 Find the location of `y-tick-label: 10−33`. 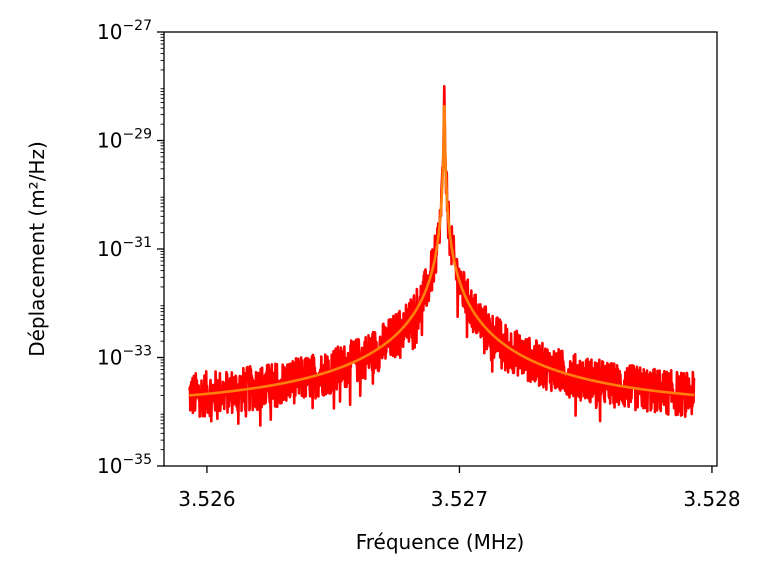

y-tick-label: 10−33 is located at coordinates (124, 357).